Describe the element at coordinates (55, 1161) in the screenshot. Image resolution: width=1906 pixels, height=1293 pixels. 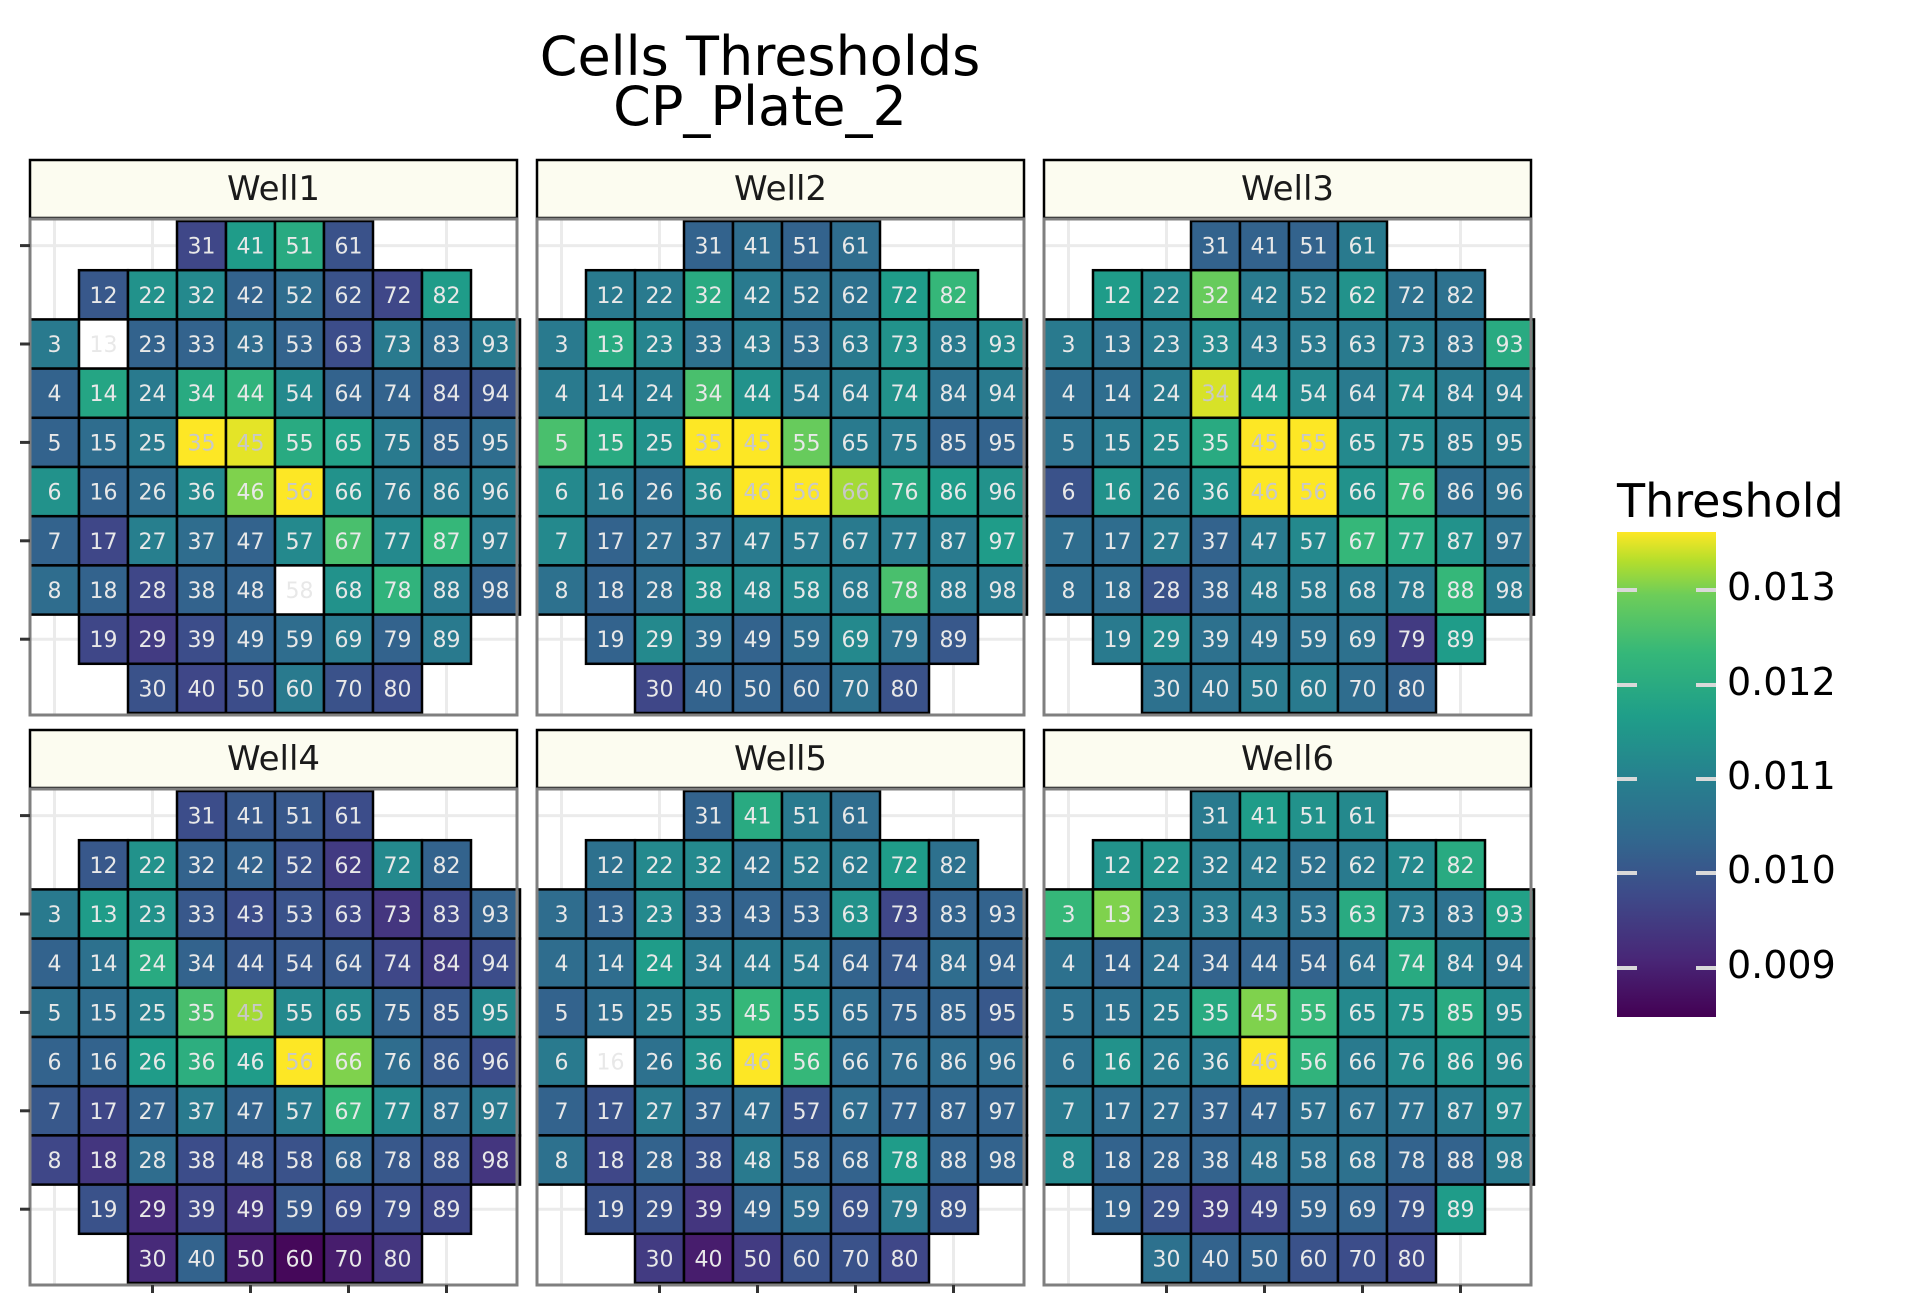
I see `cell-label: 8` at that location.